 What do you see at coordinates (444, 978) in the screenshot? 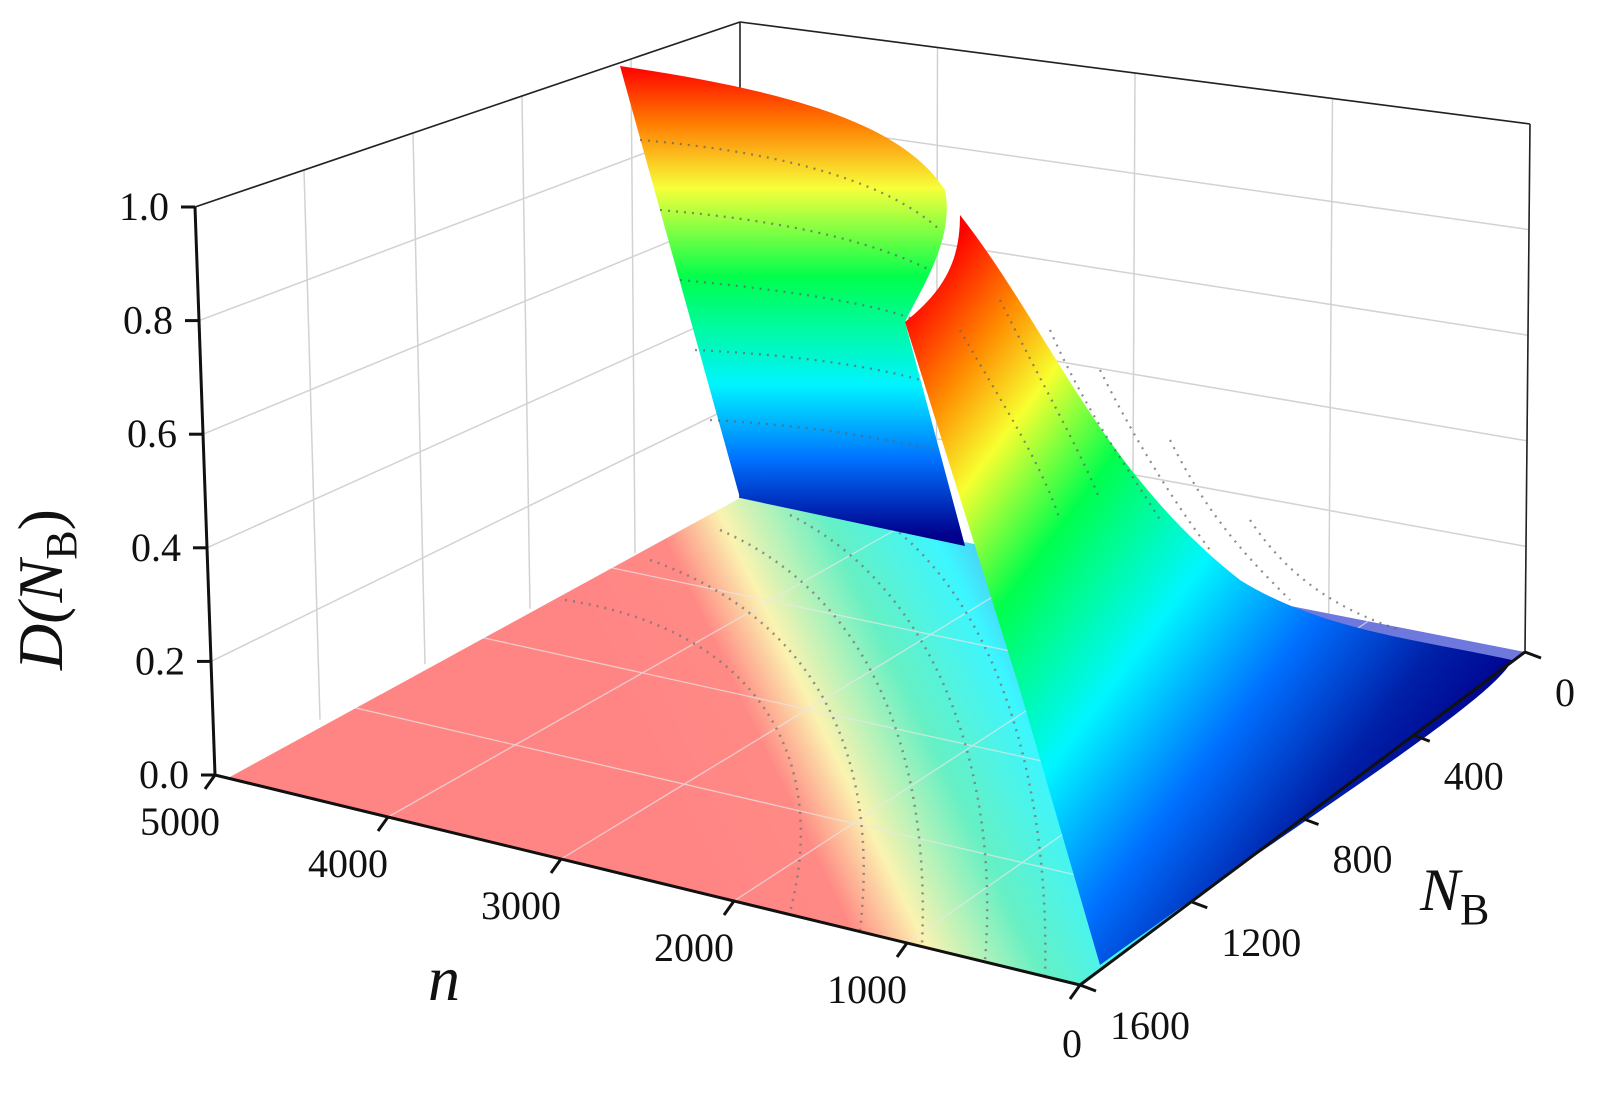
I see `n-axis-title: n` at bounding box center [444, 978].